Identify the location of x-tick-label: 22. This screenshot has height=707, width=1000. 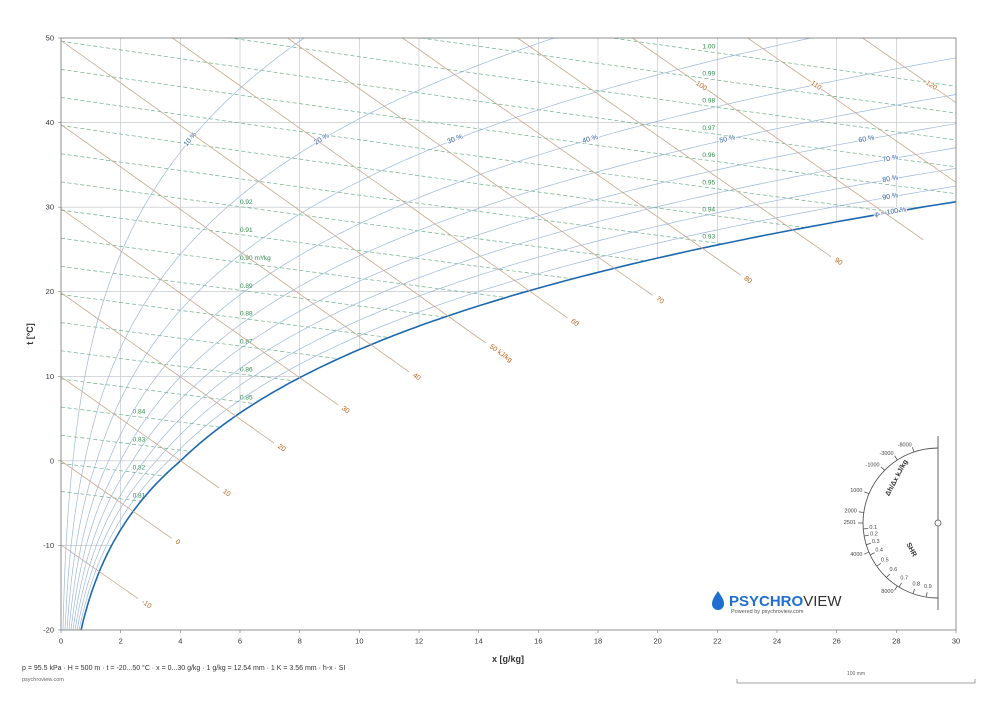
(717, 641).